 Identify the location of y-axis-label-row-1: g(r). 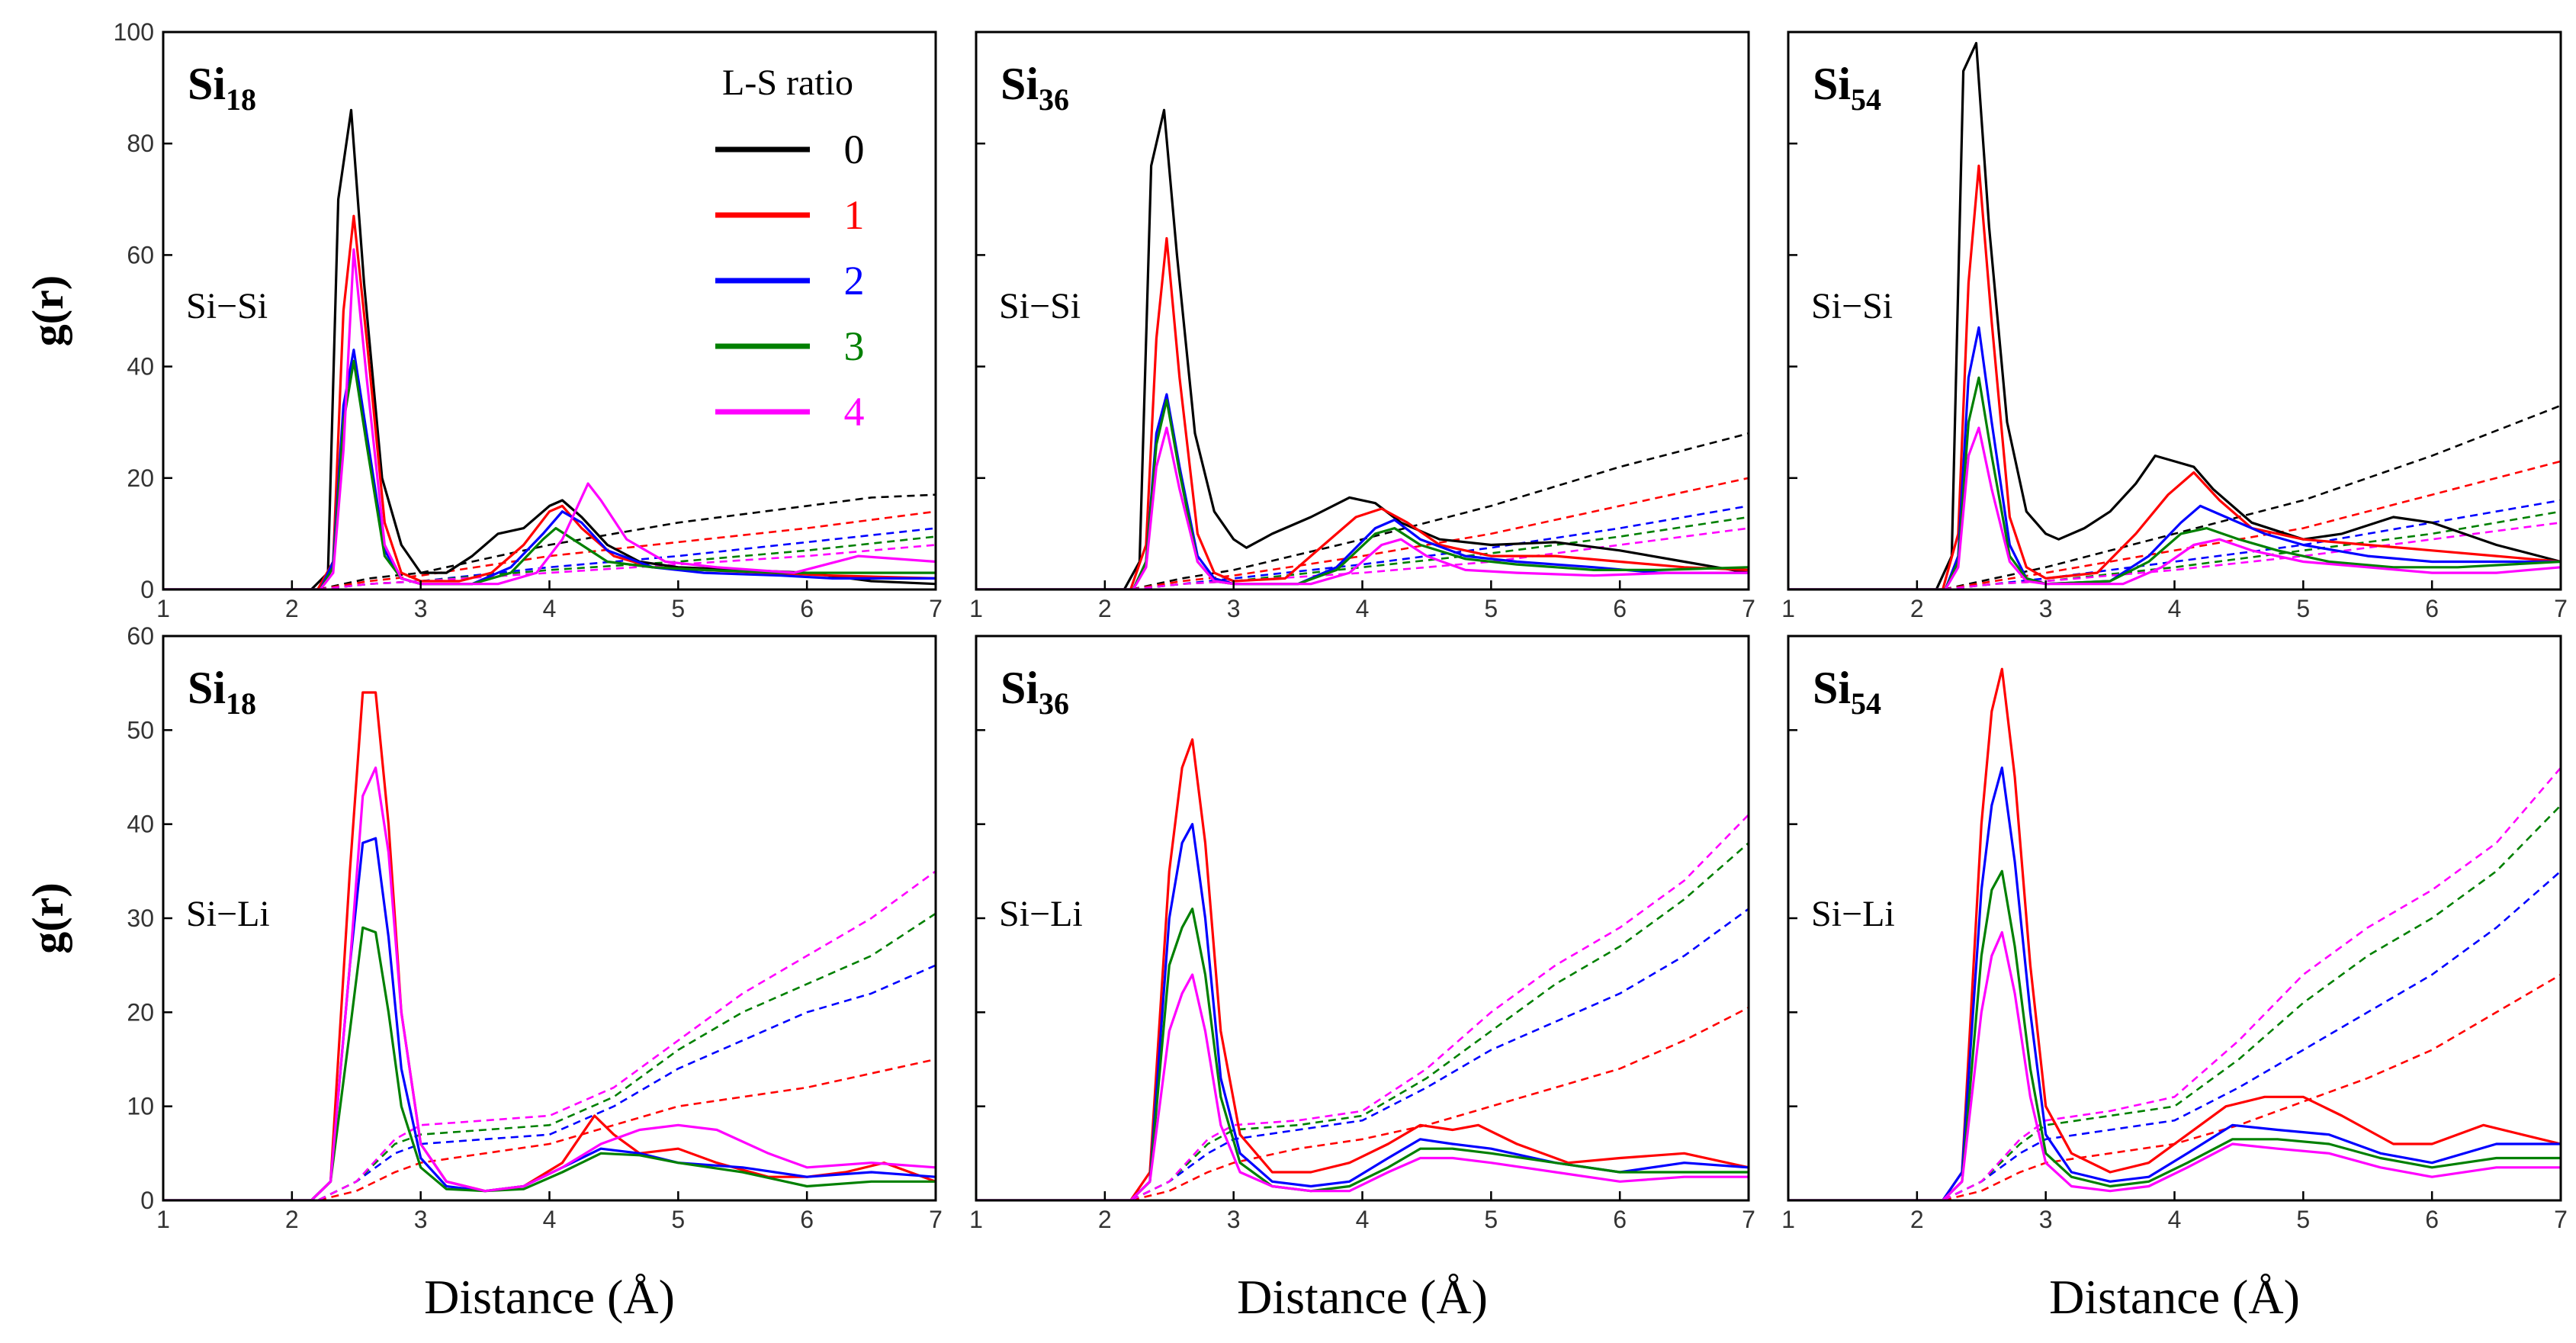
(47, 311).